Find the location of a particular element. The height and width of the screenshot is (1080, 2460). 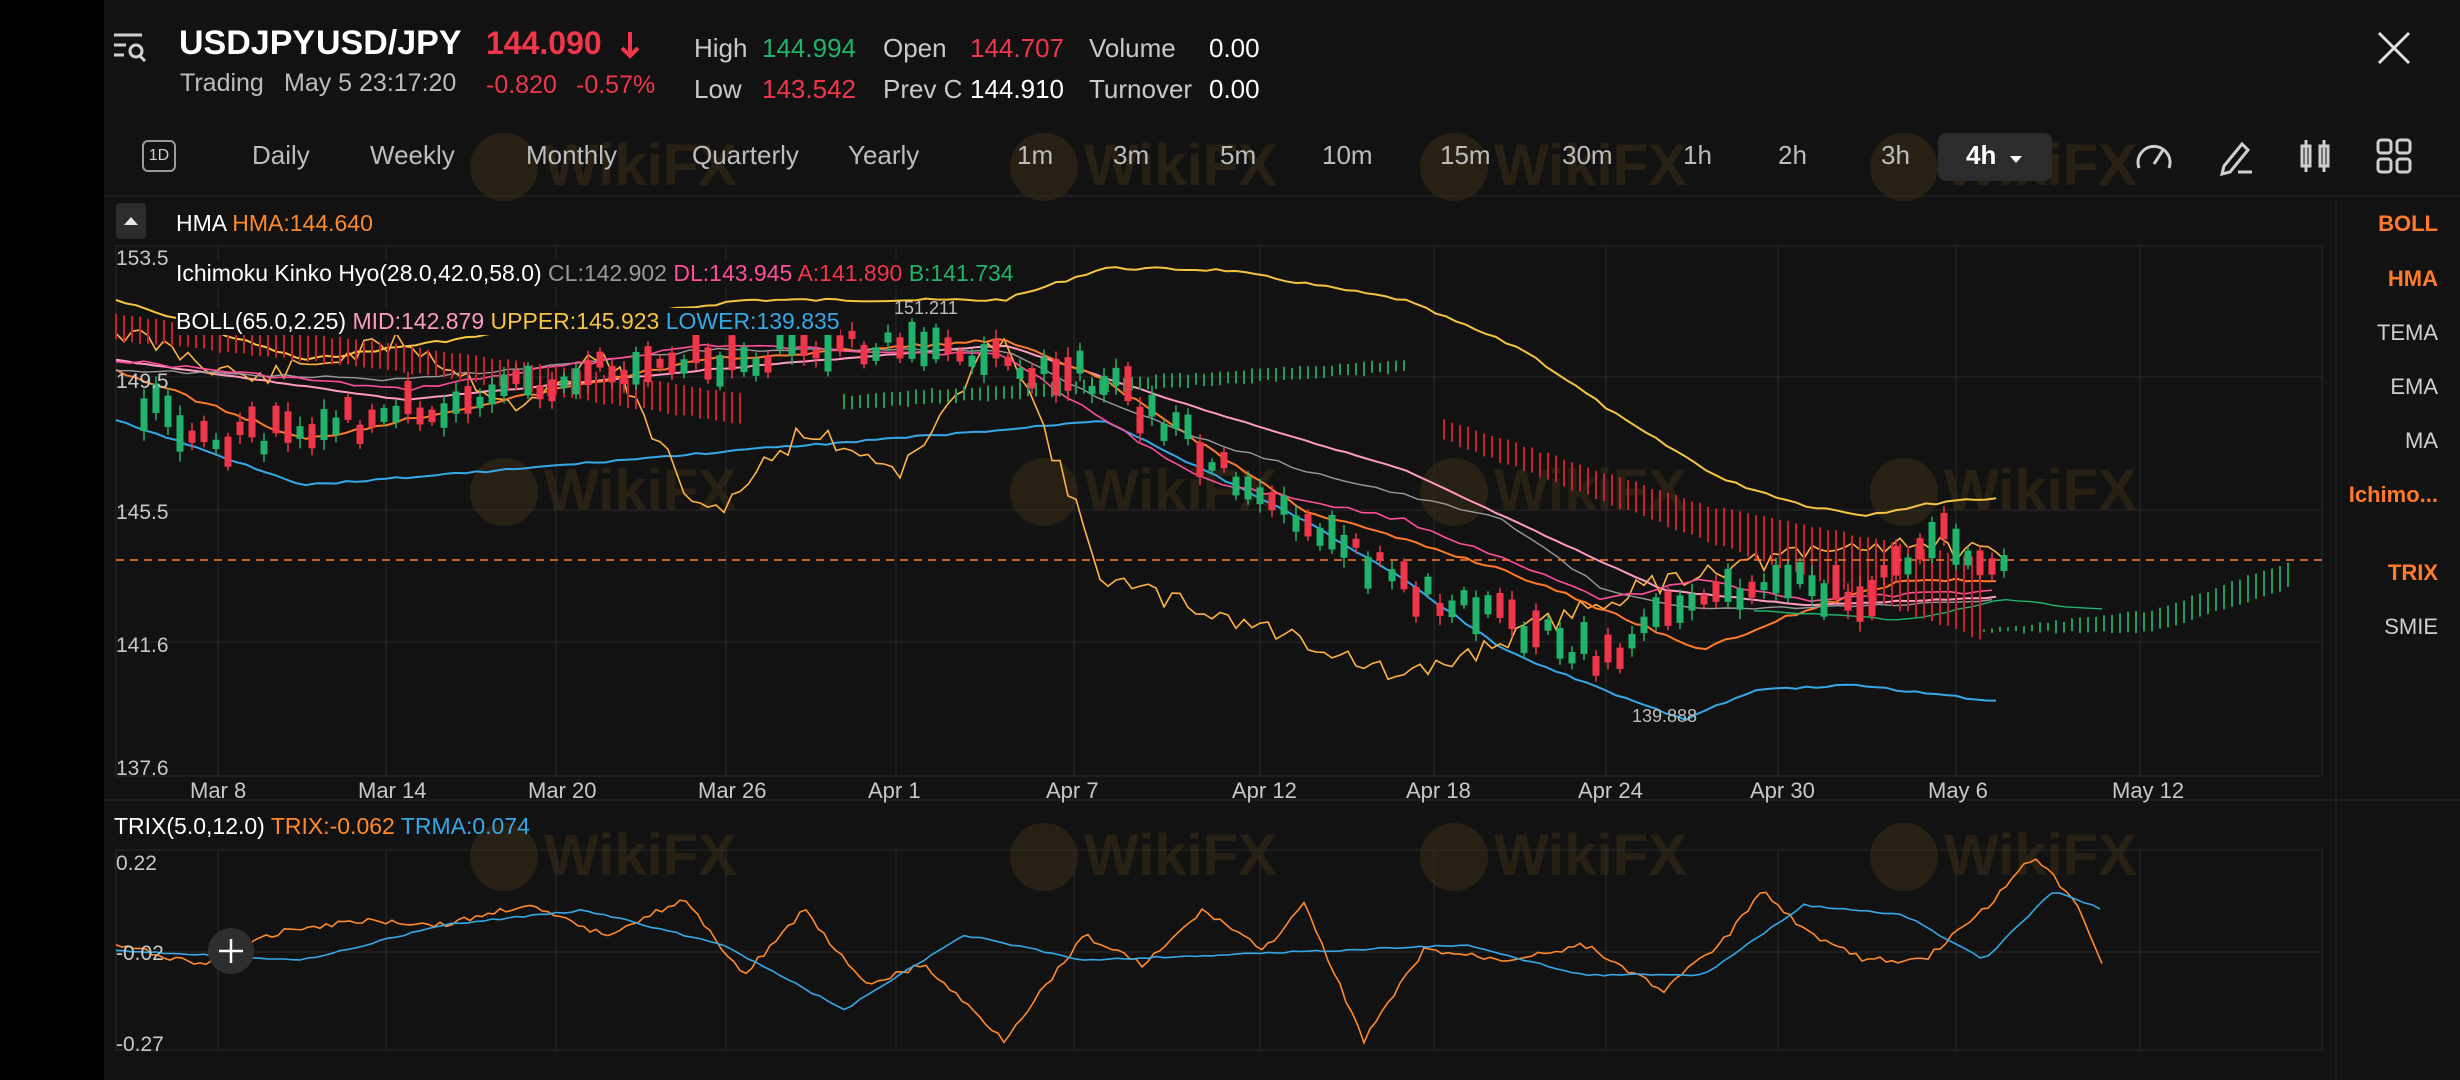

ichimoku-cl: CL:142.902 is located at coordinates (607, 273).